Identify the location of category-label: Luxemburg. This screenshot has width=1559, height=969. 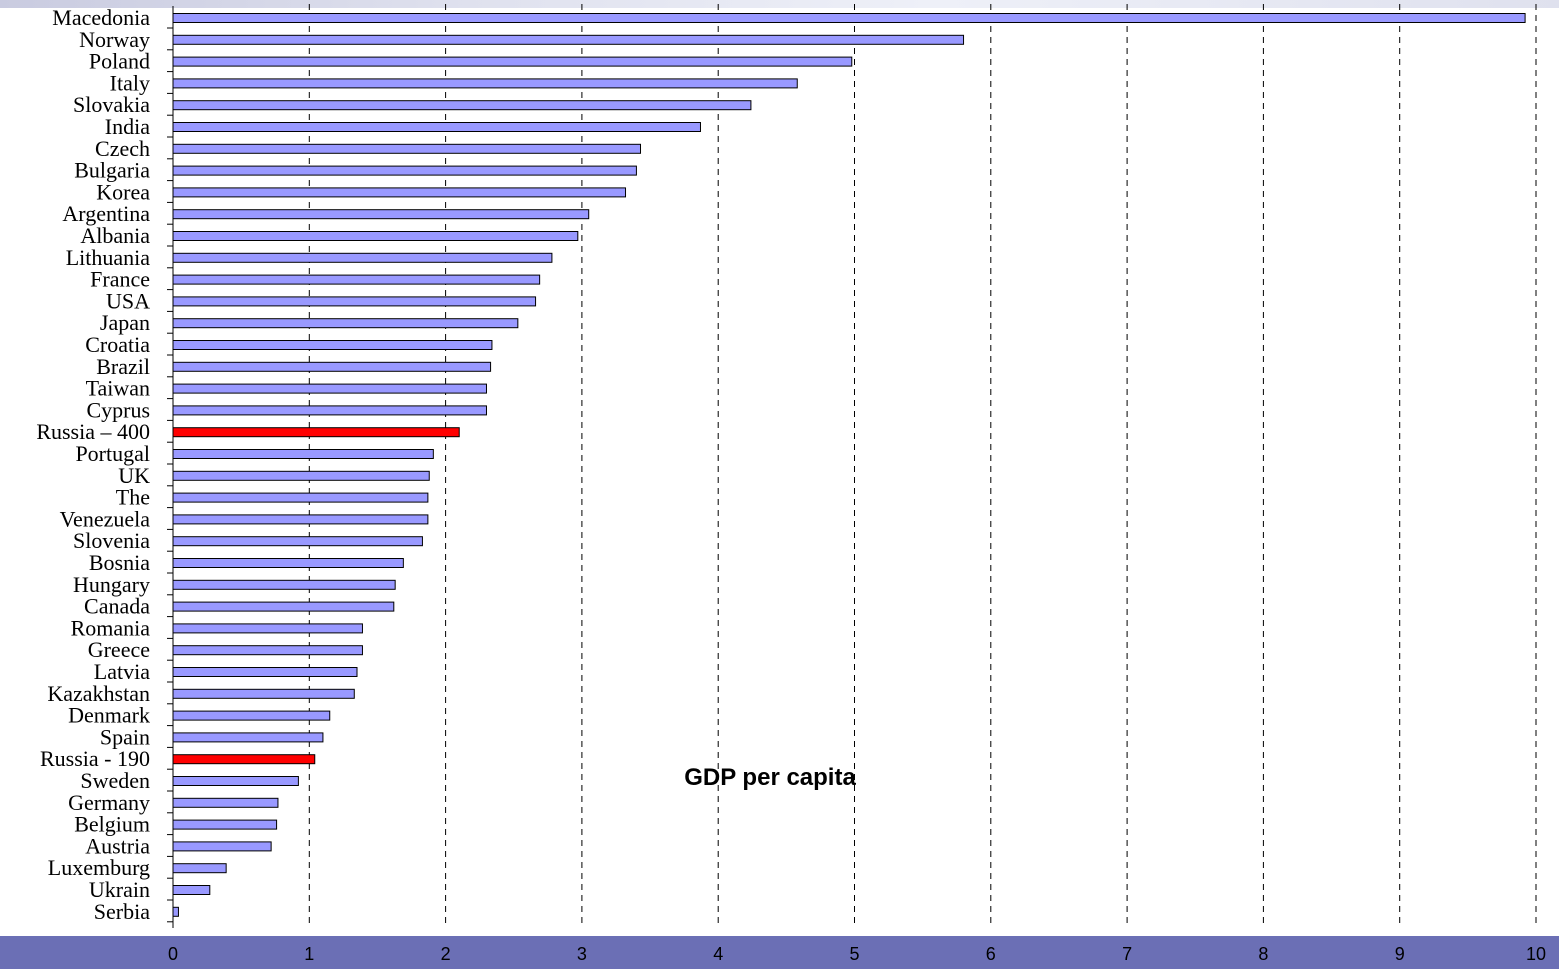
(99, 867).